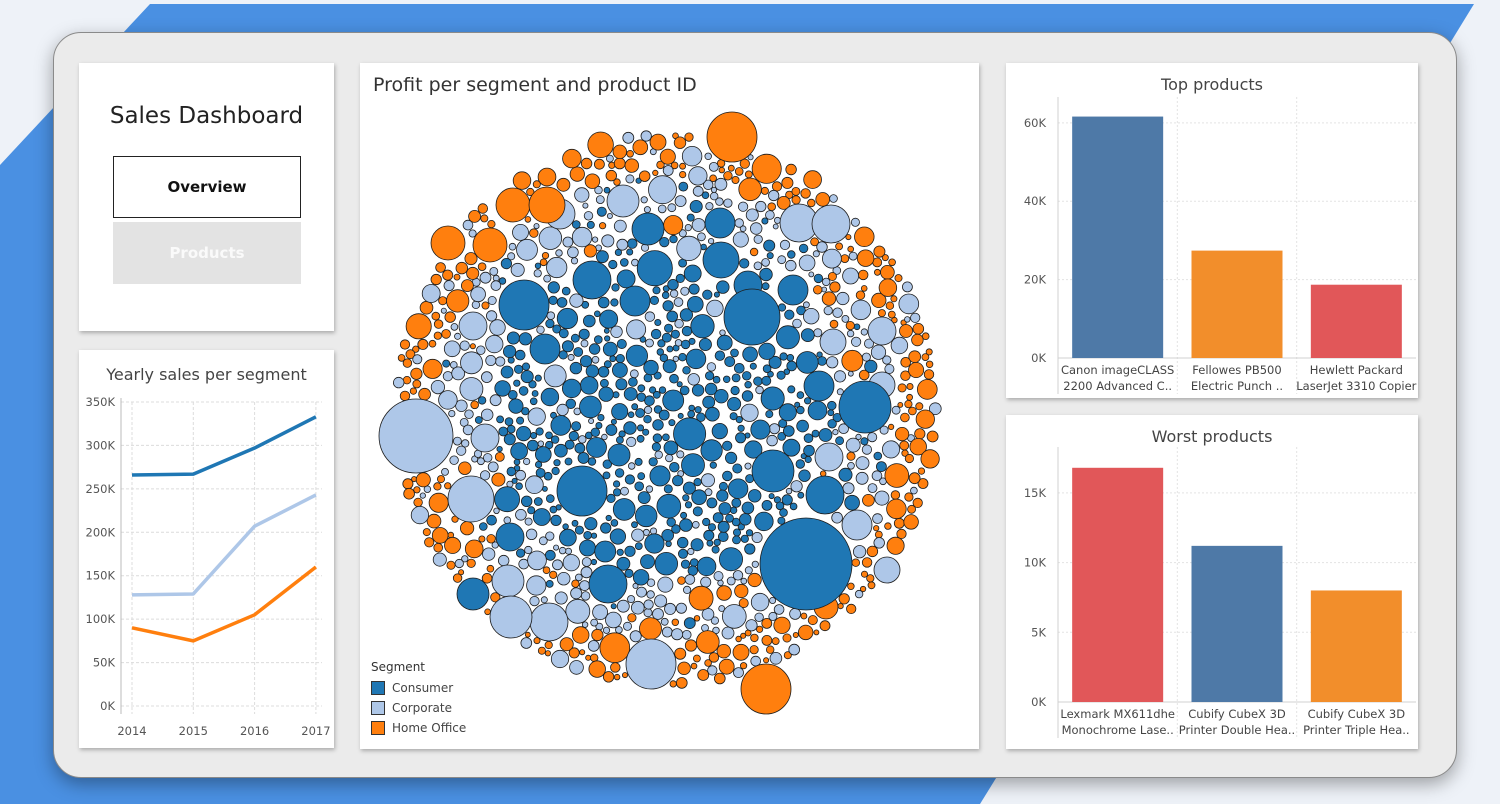  Describe the element at coordinates (1237, 730) in the screenshot. I see `category-label: Printer Double Hea..` at that location.